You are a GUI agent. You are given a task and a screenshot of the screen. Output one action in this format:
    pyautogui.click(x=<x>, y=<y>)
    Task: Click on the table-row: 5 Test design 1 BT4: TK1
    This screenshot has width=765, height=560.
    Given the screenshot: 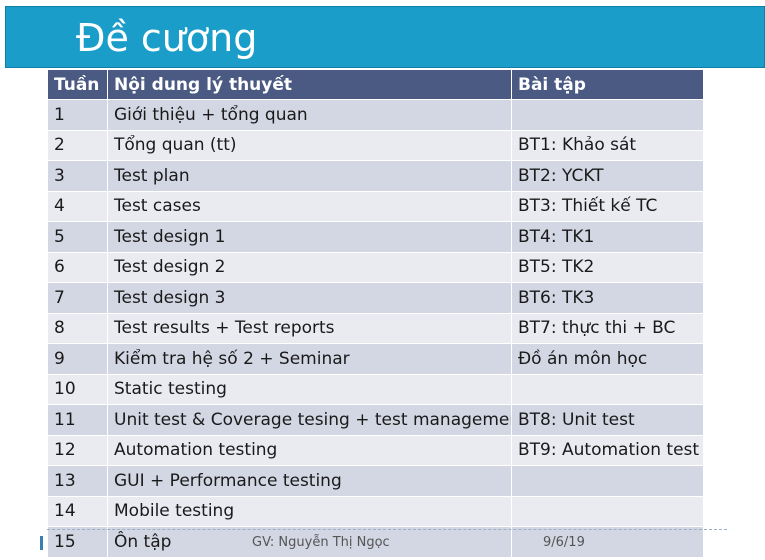 What is the action you would take?
    pyautogui.click(x=375, y=237)
    